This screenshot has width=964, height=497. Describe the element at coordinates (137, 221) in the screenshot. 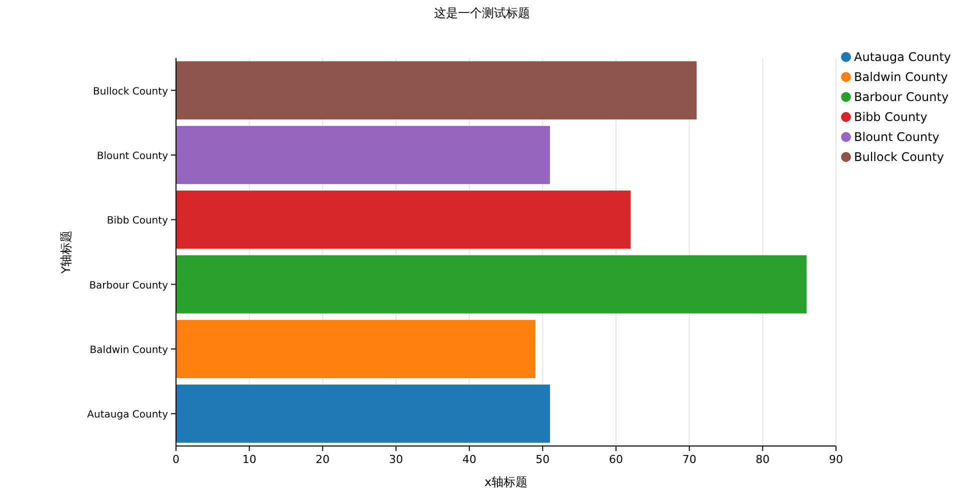

I see `y-tick-label: Bibb County` at that location.